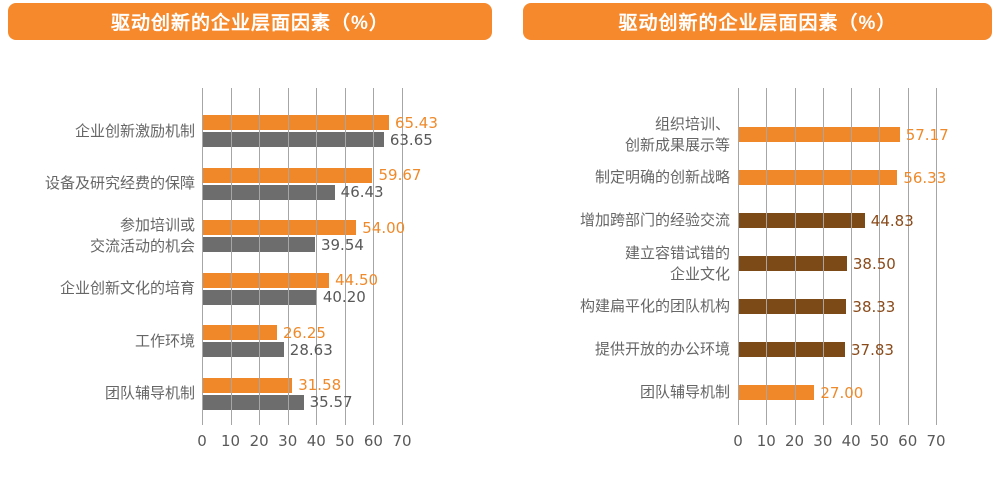 This screenshot has width=1000, height=500. Describe the element at coordinates (331, 402) in the screenshot. I see `value-label: 35.57` at that location.